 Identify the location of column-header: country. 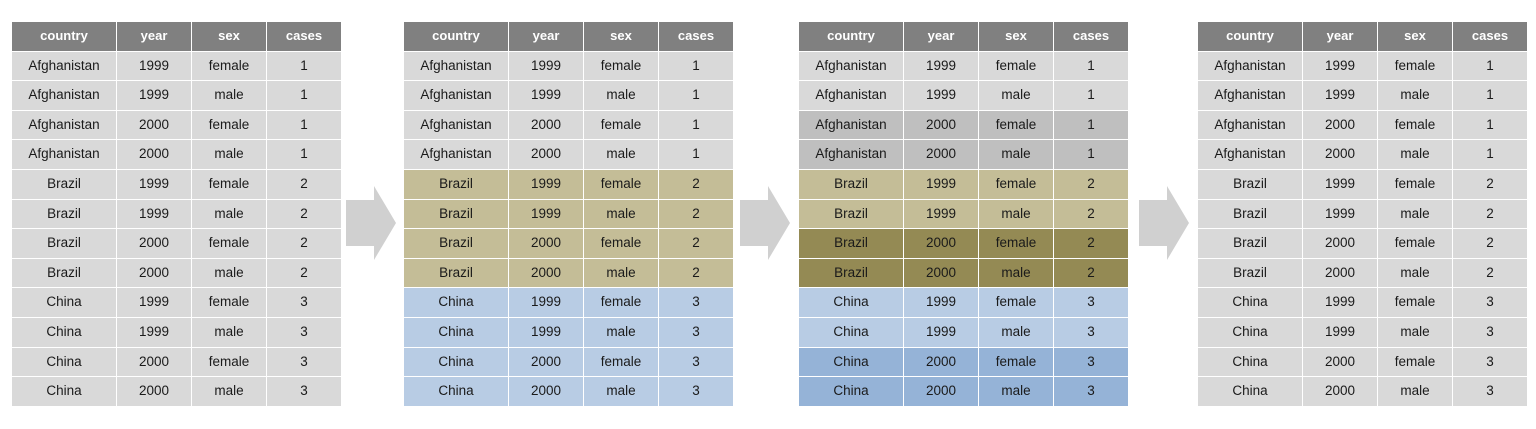
(64, 36).